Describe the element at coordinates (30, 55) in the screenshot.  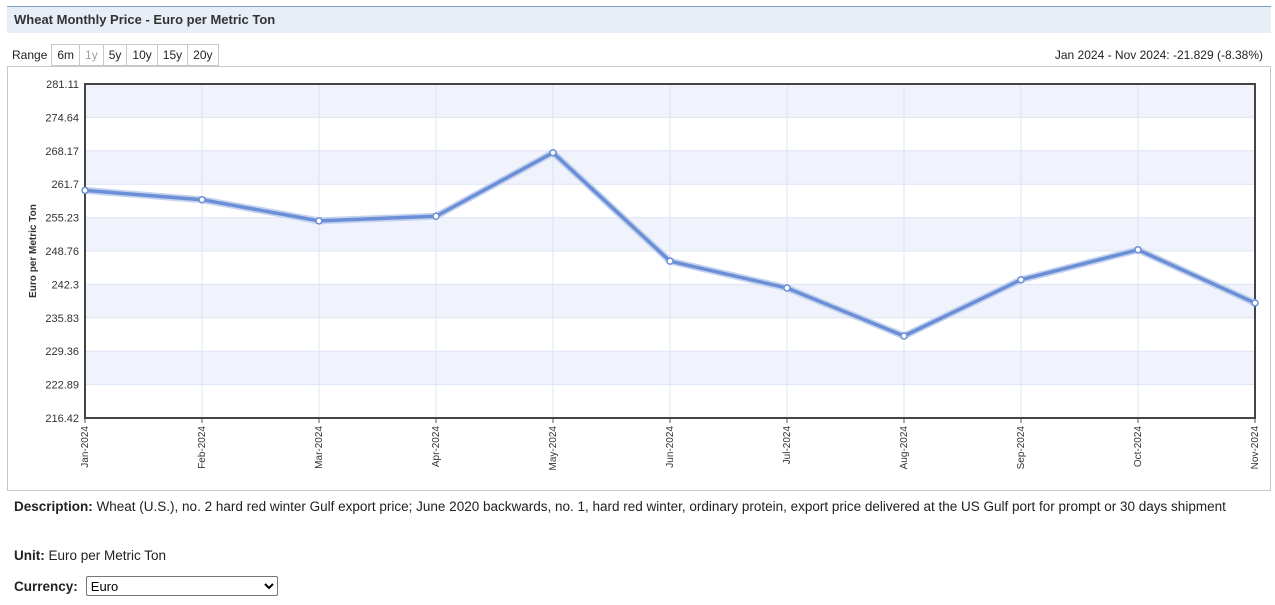
I see `range-label: Range` at that location.